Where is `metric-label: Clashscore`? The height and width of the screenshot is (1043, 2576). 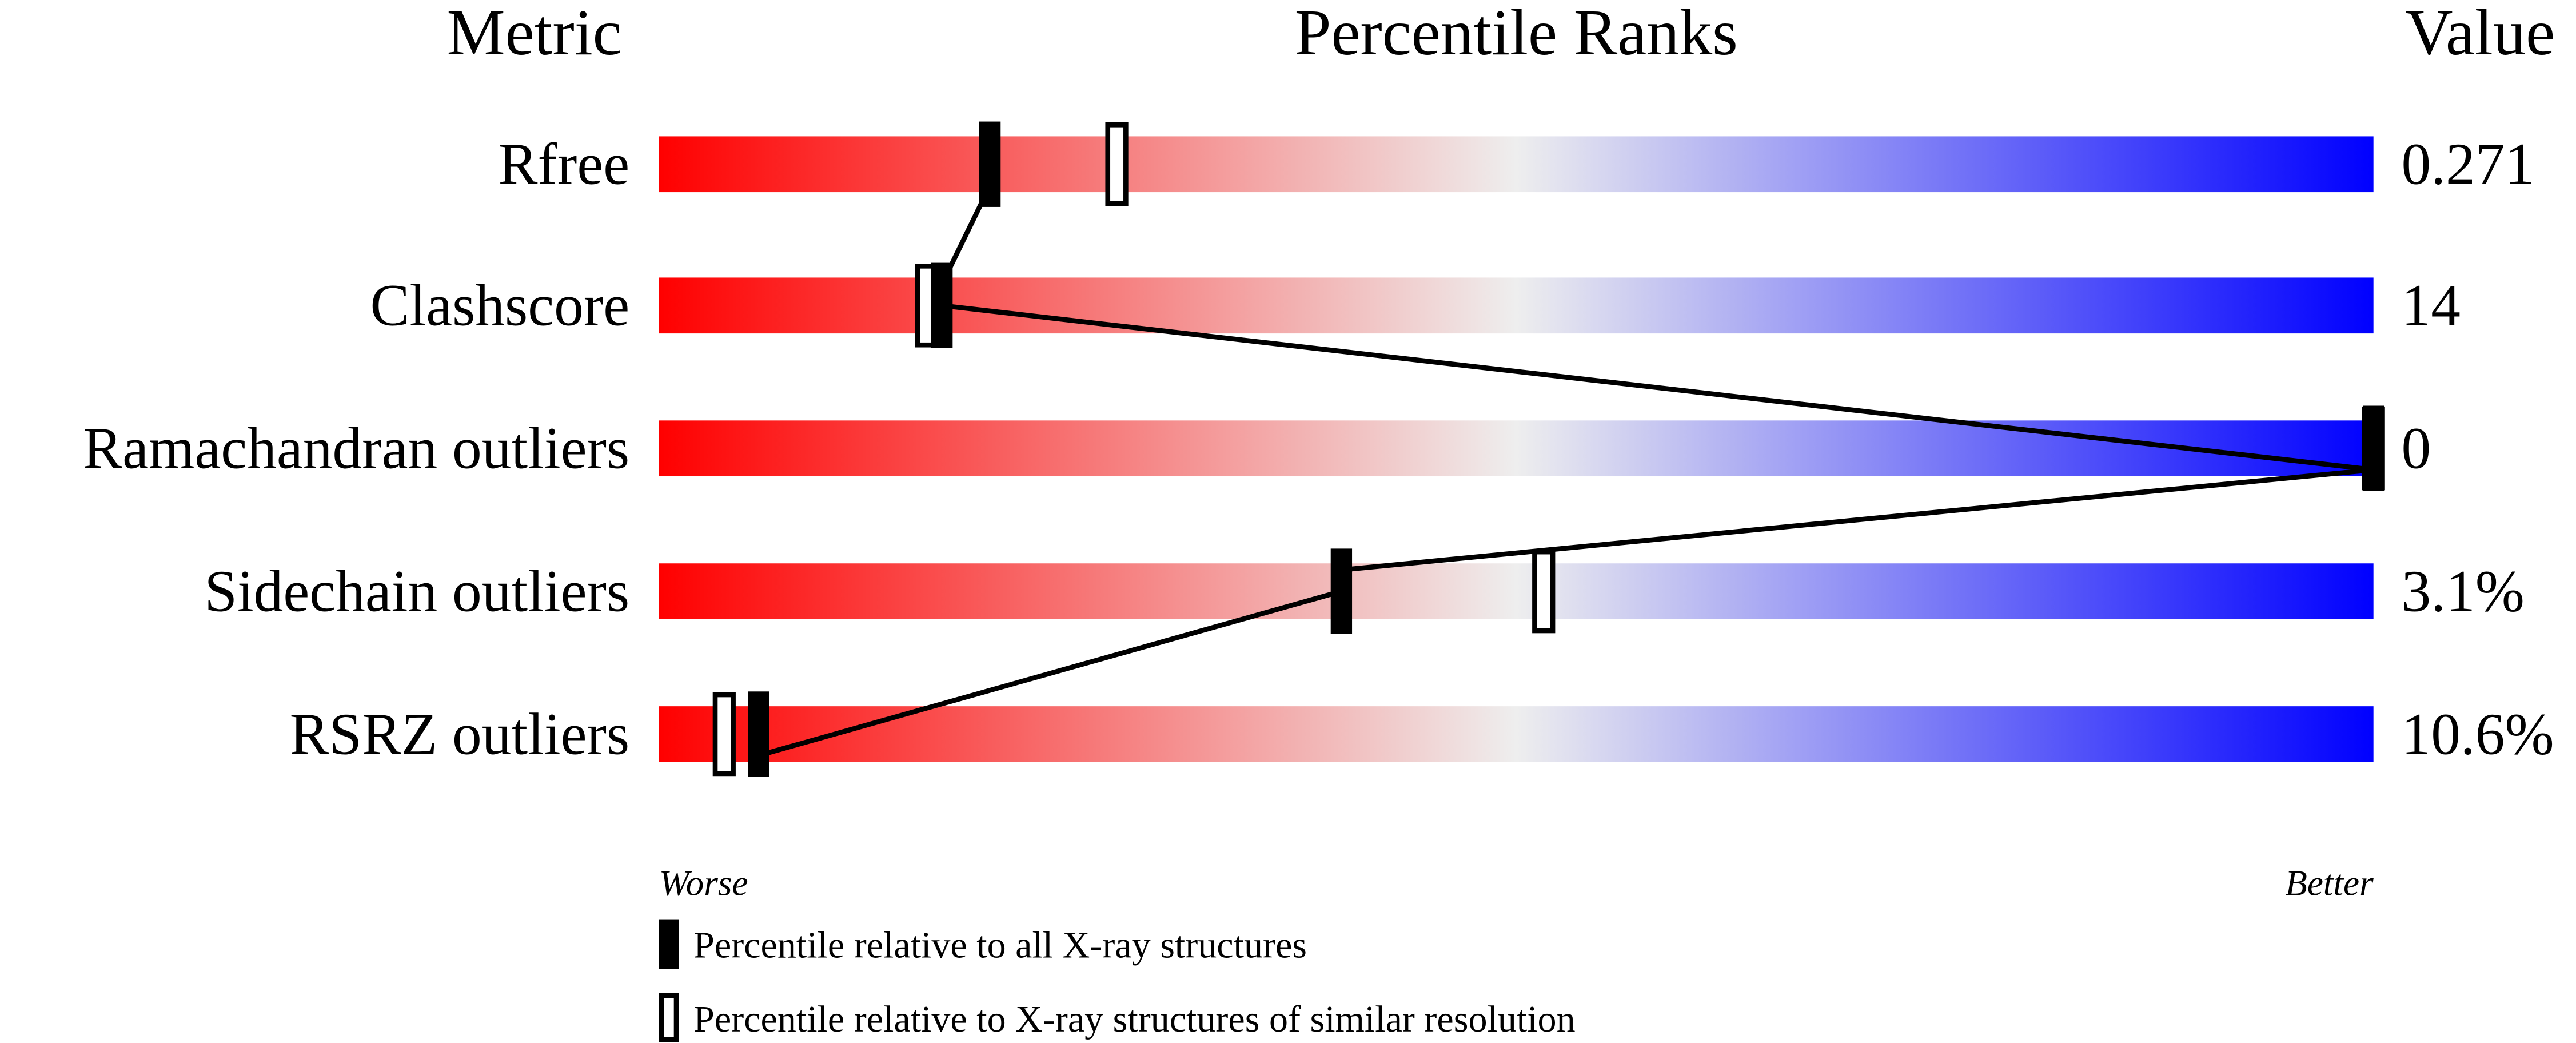
metric-label: Clashscore is located at coordinates (499, 306).